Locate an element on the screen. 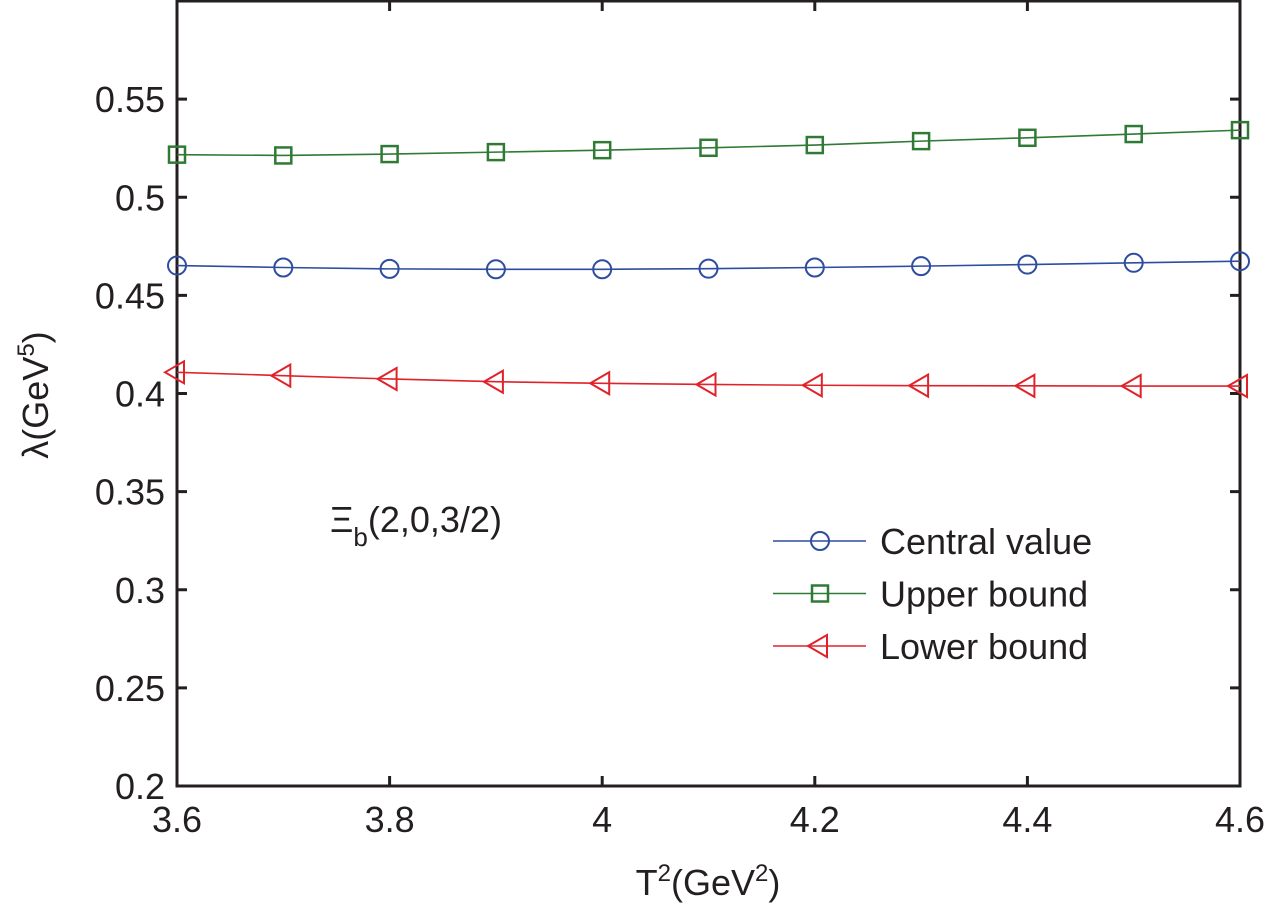 This screenshot has width=1270, height=908. annotation: Ξb(2,0,3/2) is located at coordinates (416, 525).